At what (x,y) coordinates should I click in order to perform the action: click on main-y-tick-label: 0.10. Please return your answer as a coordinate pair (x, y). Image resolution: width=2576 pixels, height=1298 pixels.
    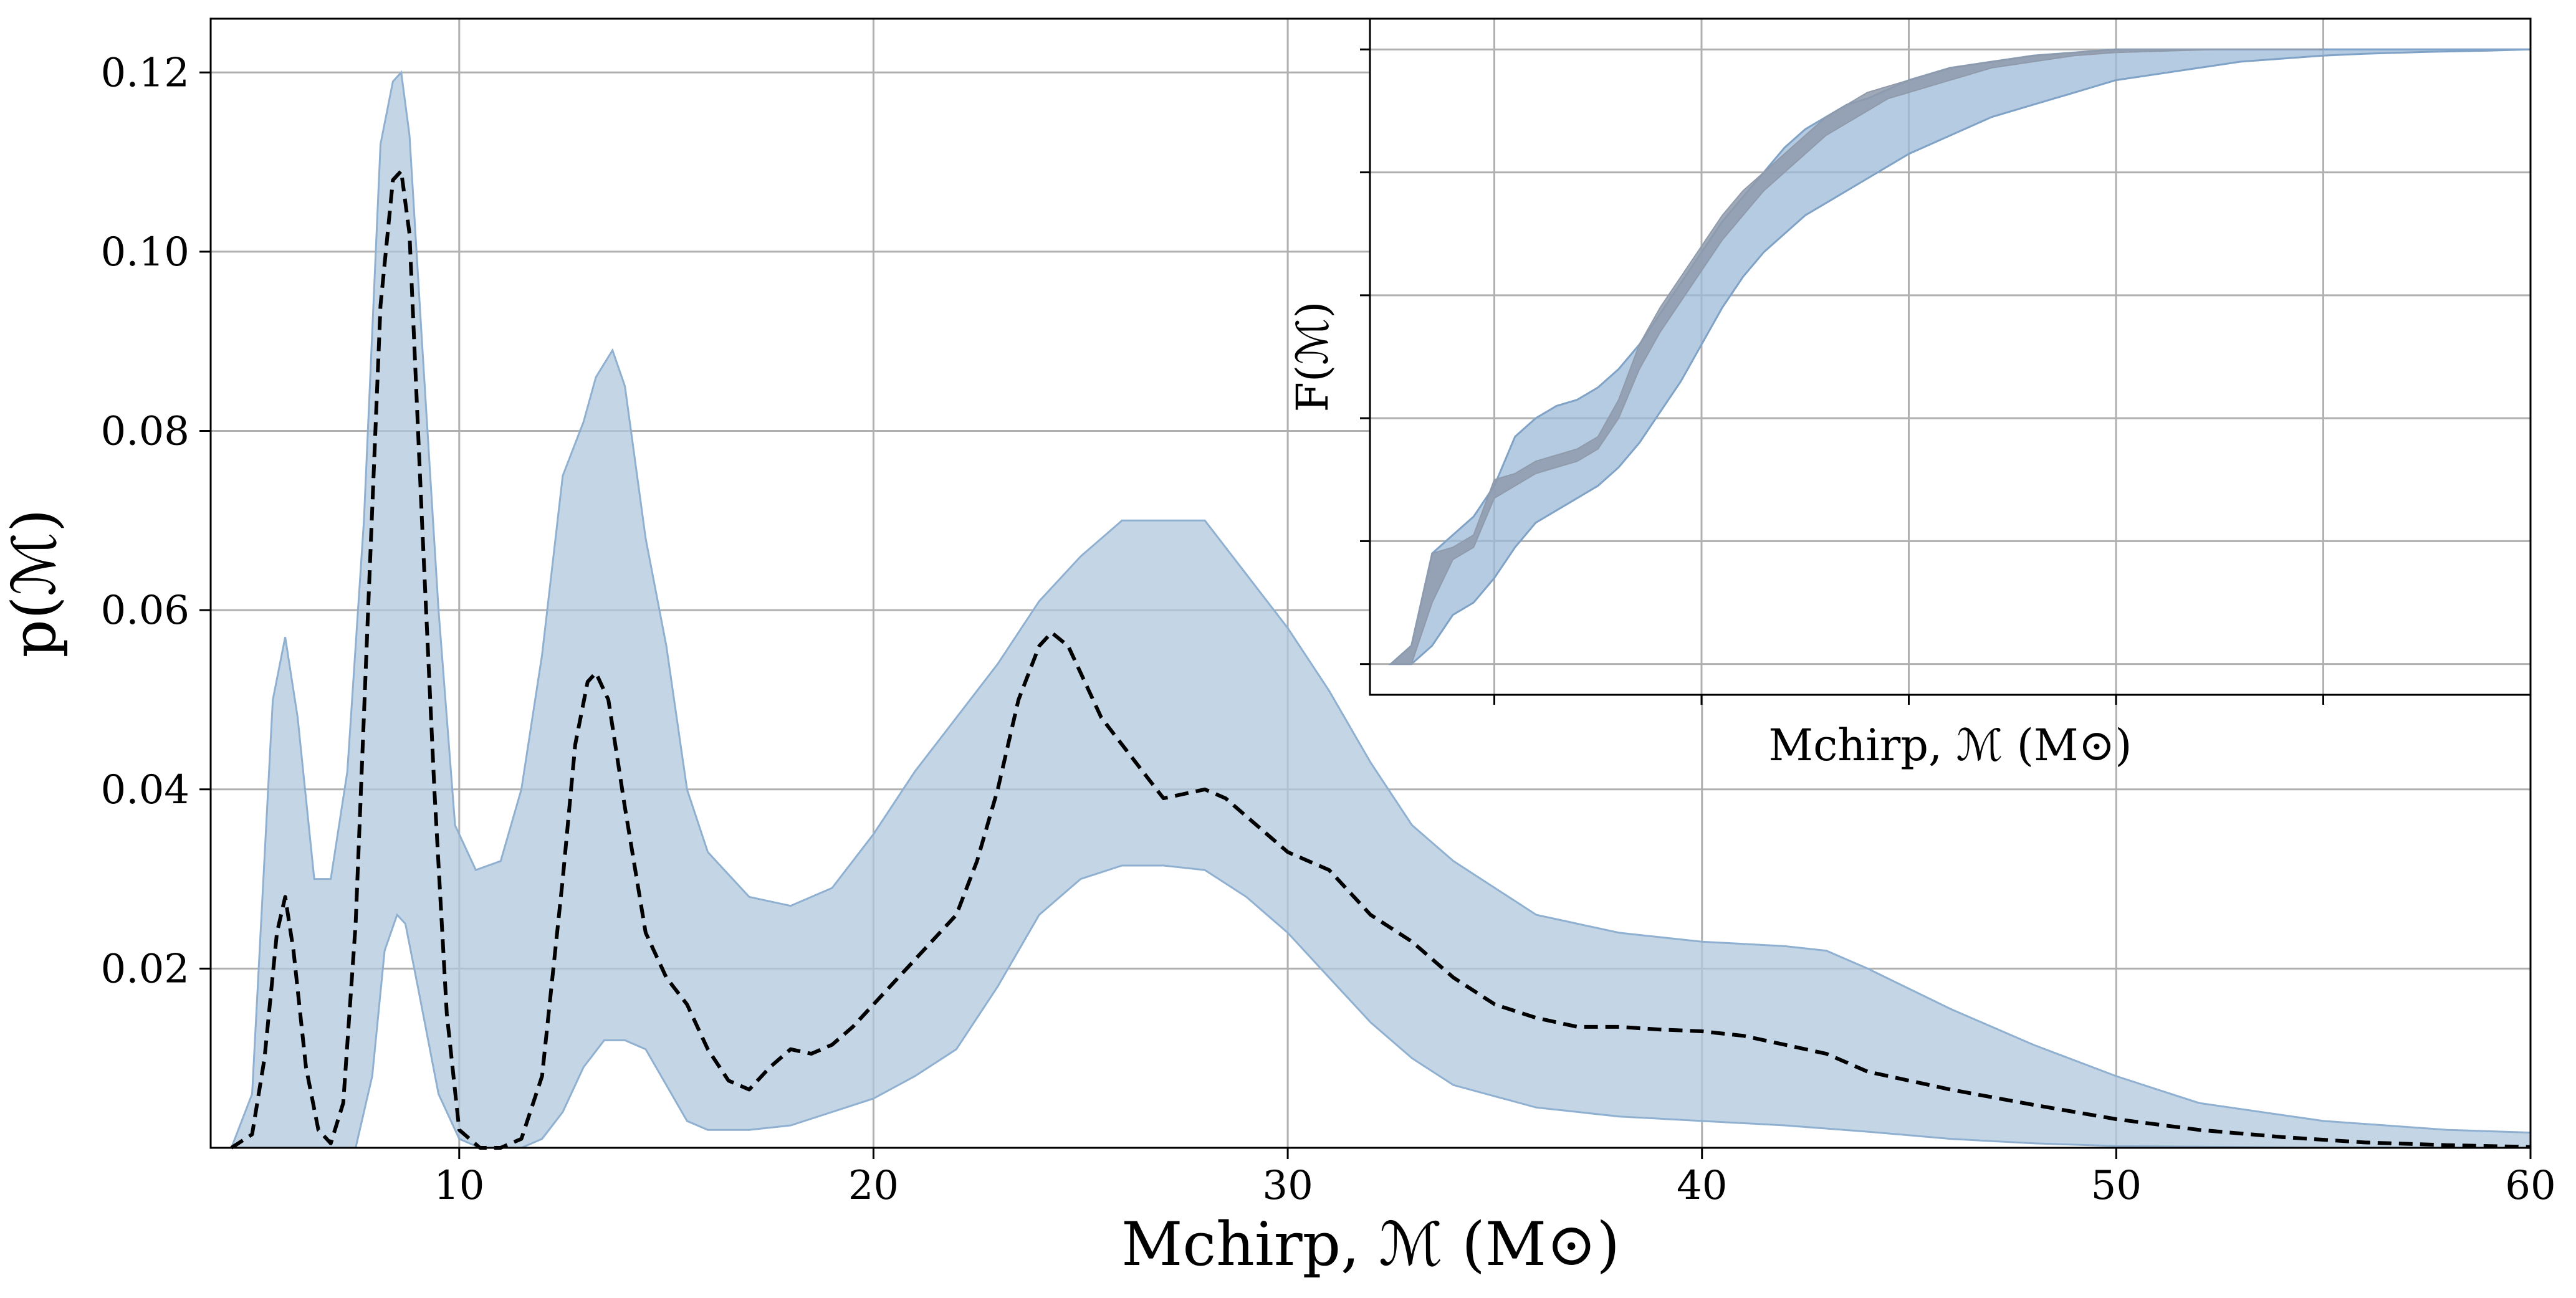
    Looking at the image, I should click on (145, 252).